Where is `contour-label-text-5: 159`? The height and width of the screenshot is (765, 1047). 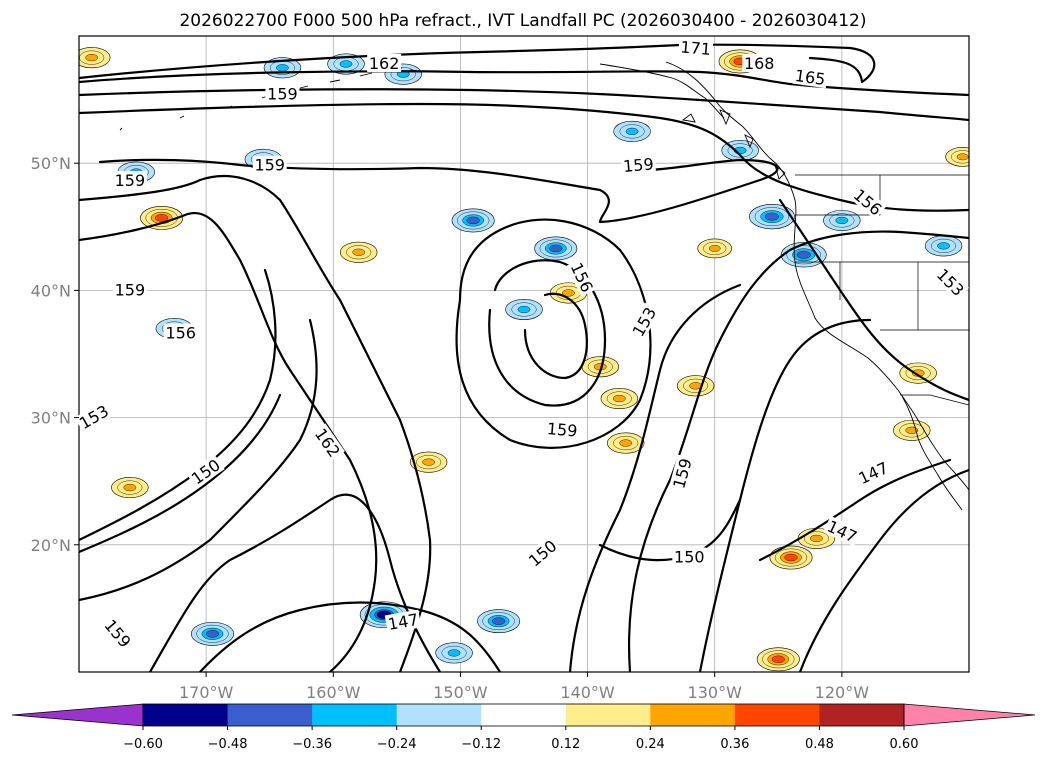
contour-label-text-5: 159 is located at coordinates (269, 165).